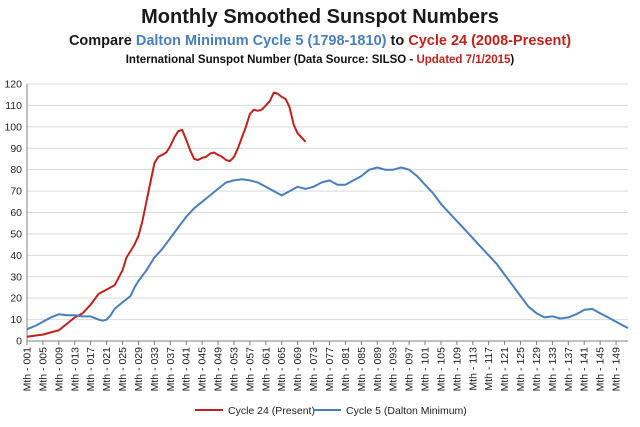 This screenshot has height=427, width=640. I want to click on y-tick-label: 0, so click(19, 342).